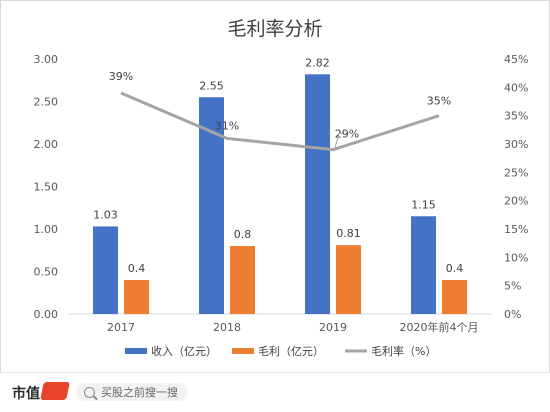 Image resolution: width=550 pixels, height=412 pixels. What do you see at coordinates (46, 102) in the screenshot?
I see `left-axis-tick: 2.50` at bounding box center [46, 102].